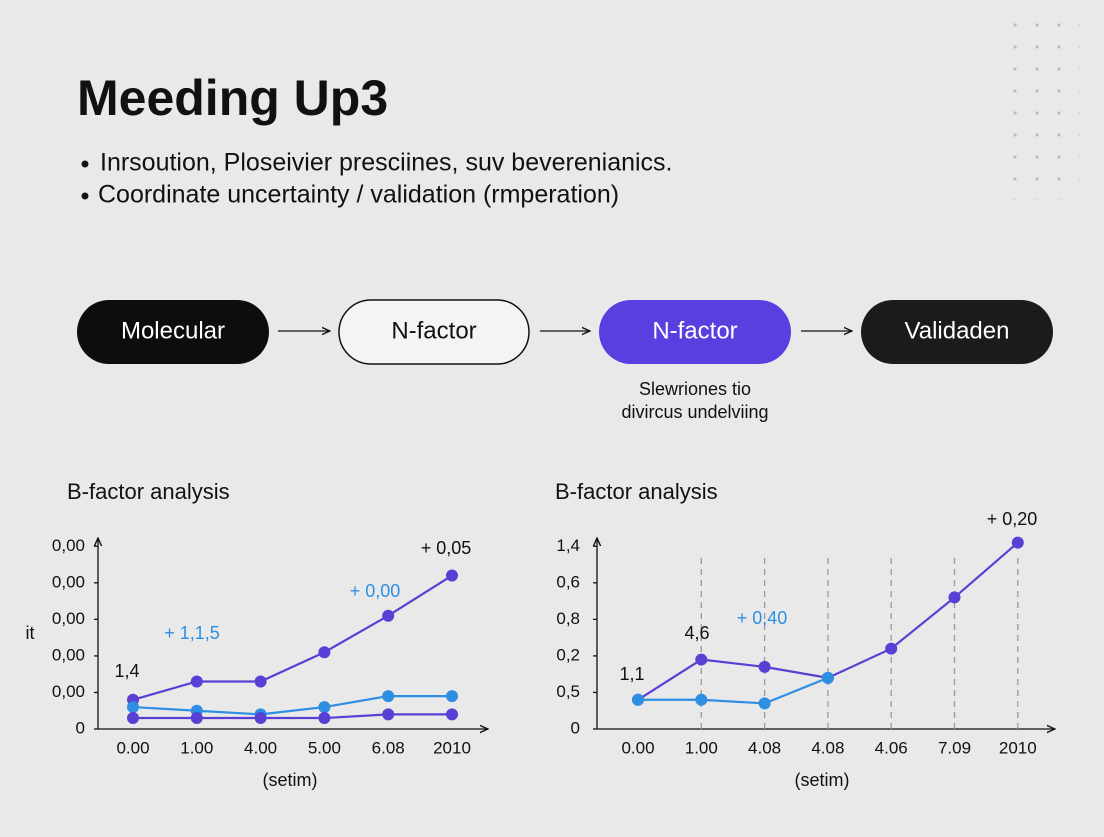  What do you see at coordinates (1045, 102) in the screenshot?
I see `dot-grid` at bounding box center [1045, 102].